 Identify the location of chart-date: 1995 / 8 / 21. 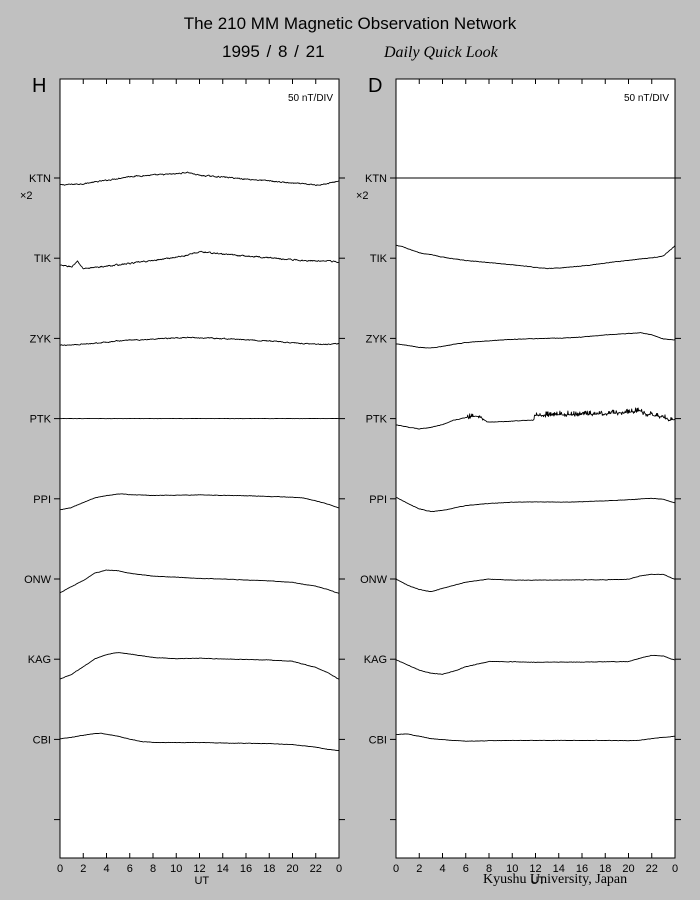
(273, 51).